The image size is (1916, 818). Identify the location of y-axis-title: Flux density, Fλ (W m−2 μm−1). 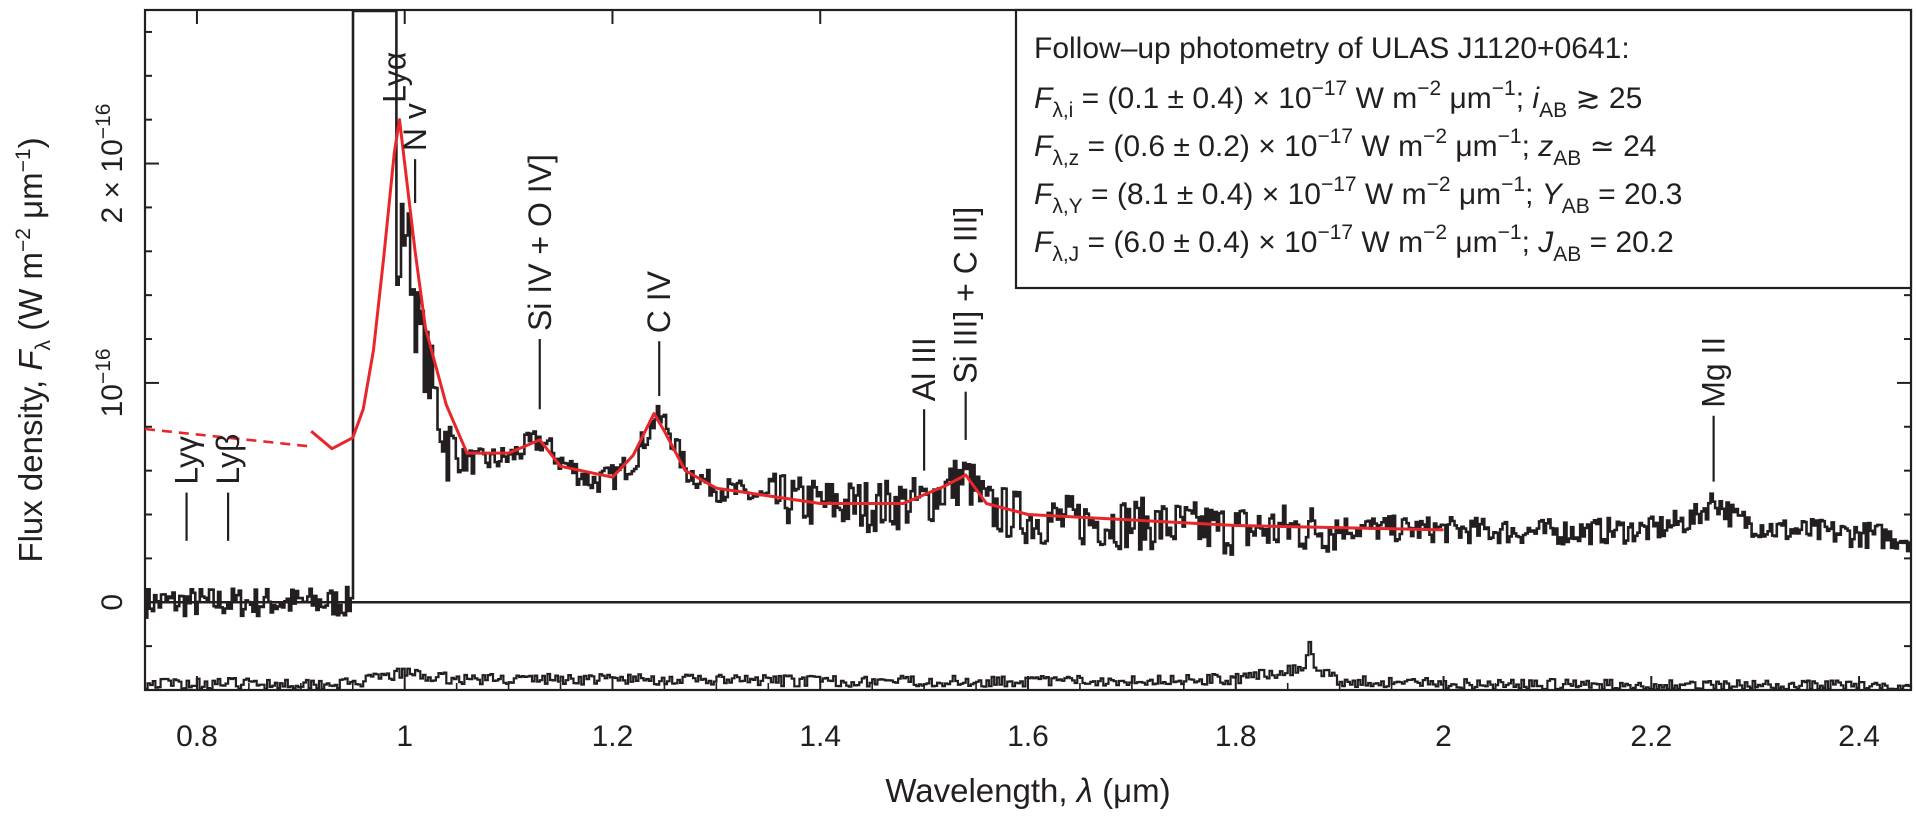
(33, 349).